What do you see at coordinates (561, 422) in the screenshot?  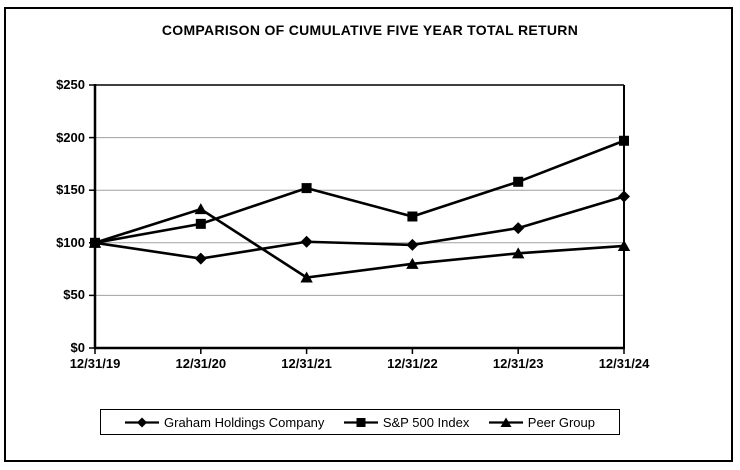 I see `legend-item-label: Peer Group` at bounding box center [561, 422].